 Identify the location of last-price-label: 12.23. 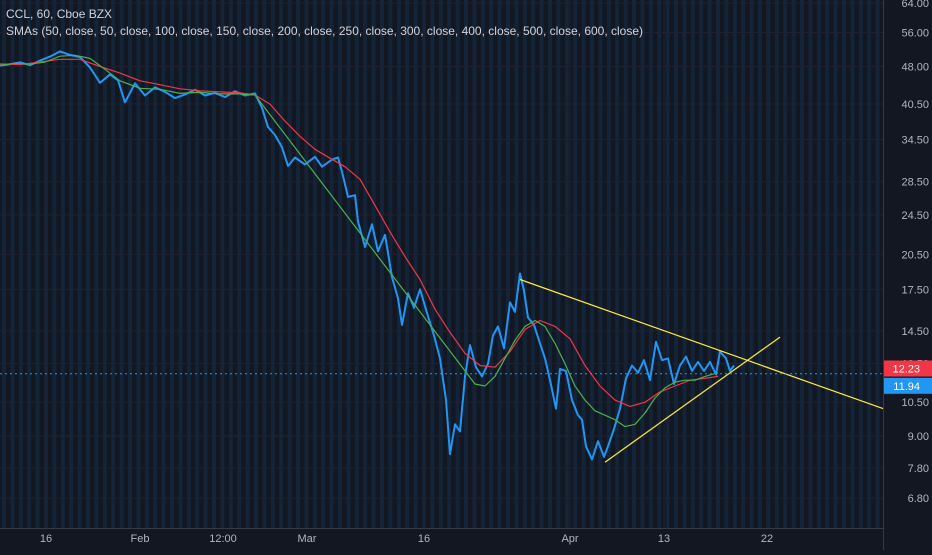
(906, 370).